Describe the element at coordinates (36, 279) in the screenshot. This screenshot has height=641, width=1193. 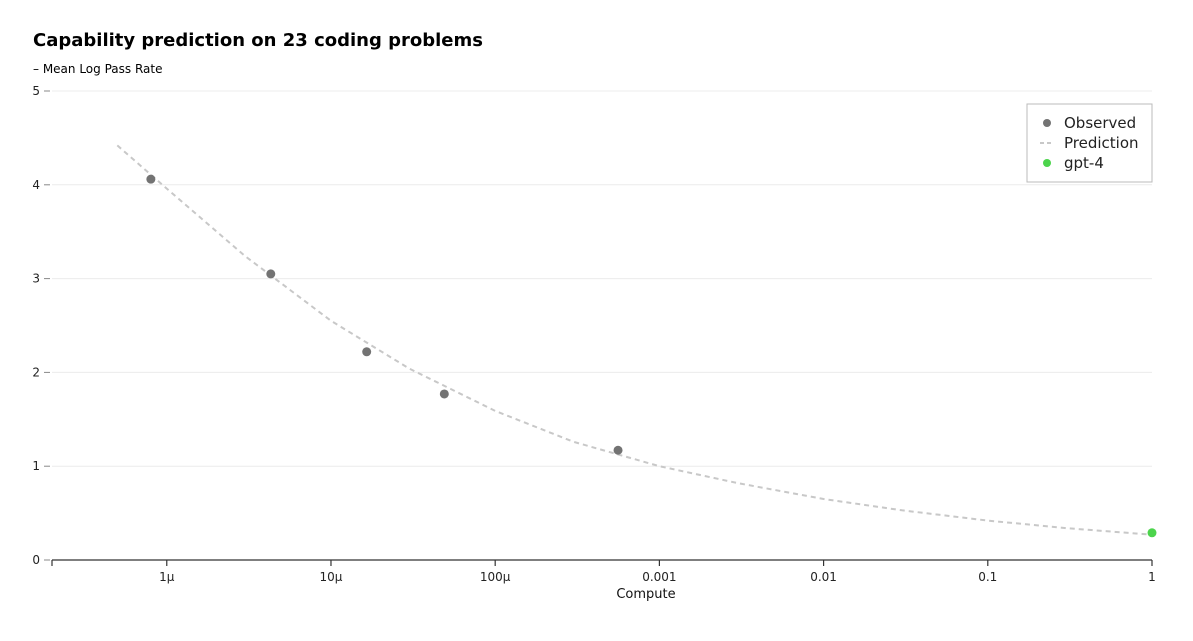
I see `y-tick-label: 3` at that location.